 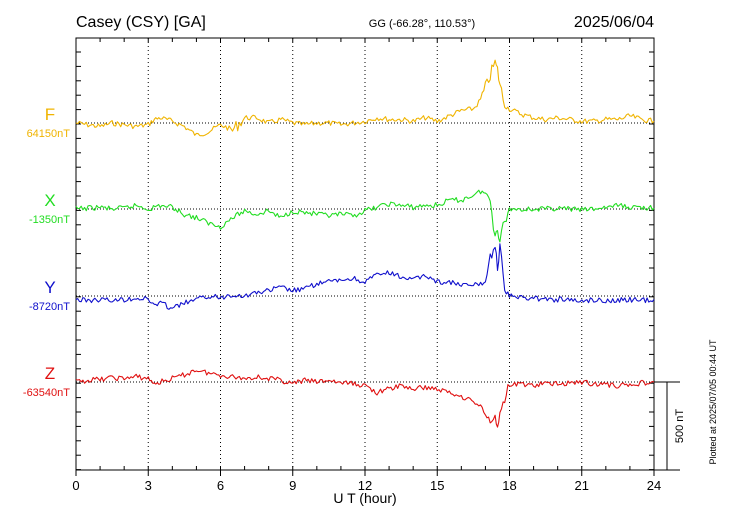 I want to click on geographic-coordinates: GG (-66.28°, 110.53°), so click(x=422, y=24).